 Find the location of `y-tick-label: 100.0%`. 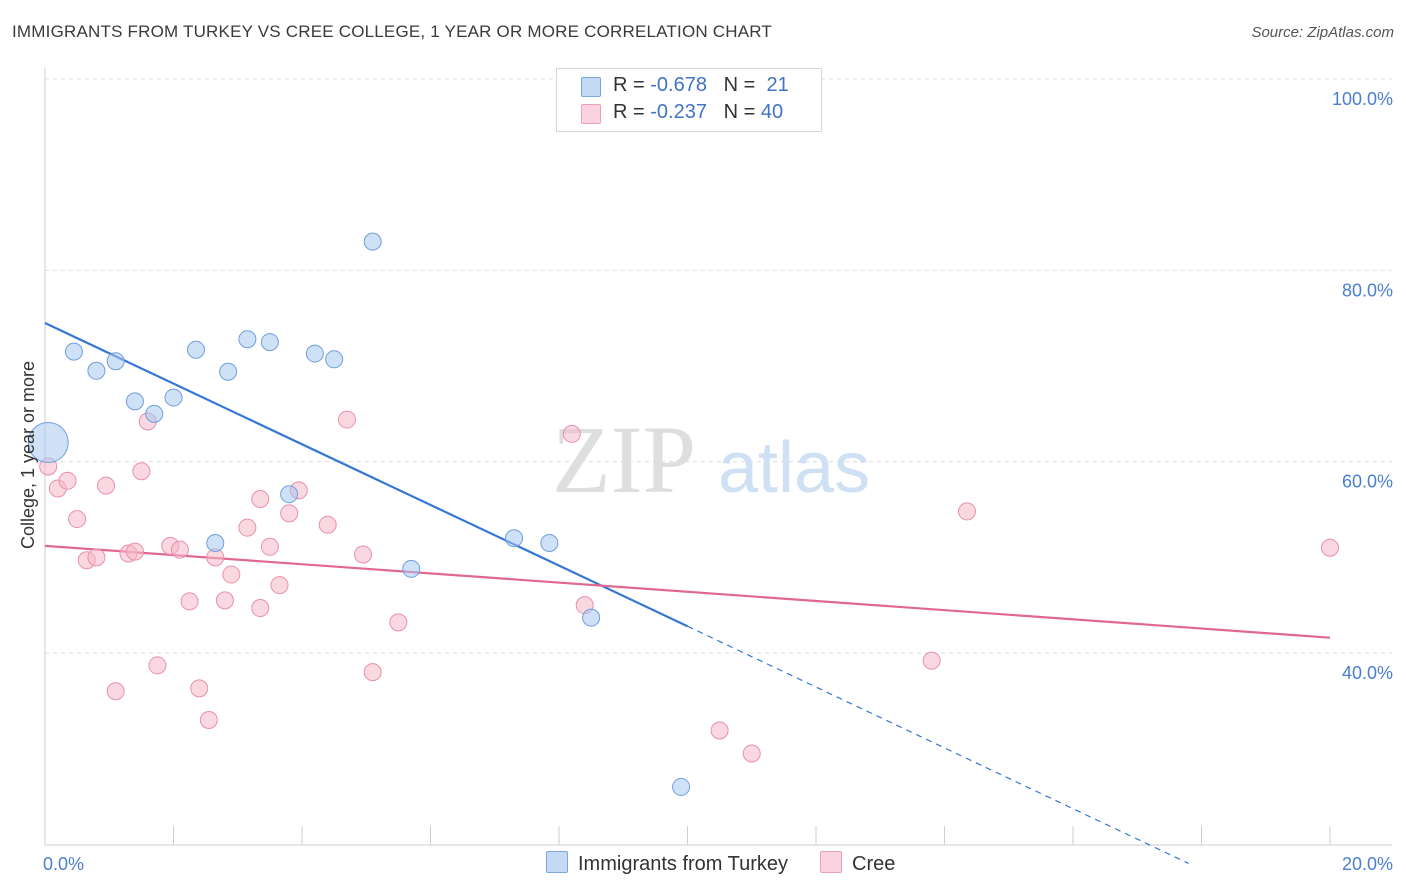

y-tick-label: 100.0% is located at coordinates (1362, 99).